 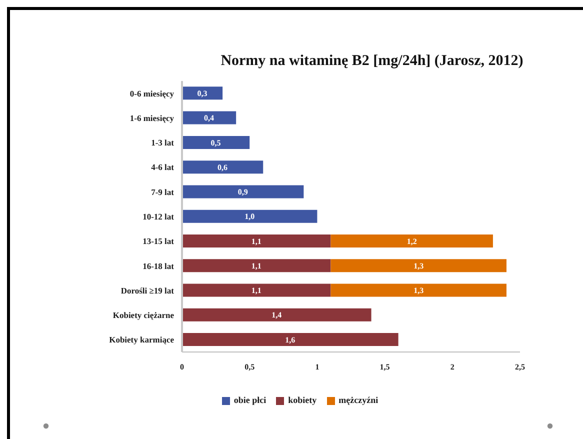 I want to click on data-label: 0,6, so click(x=223, y=167).